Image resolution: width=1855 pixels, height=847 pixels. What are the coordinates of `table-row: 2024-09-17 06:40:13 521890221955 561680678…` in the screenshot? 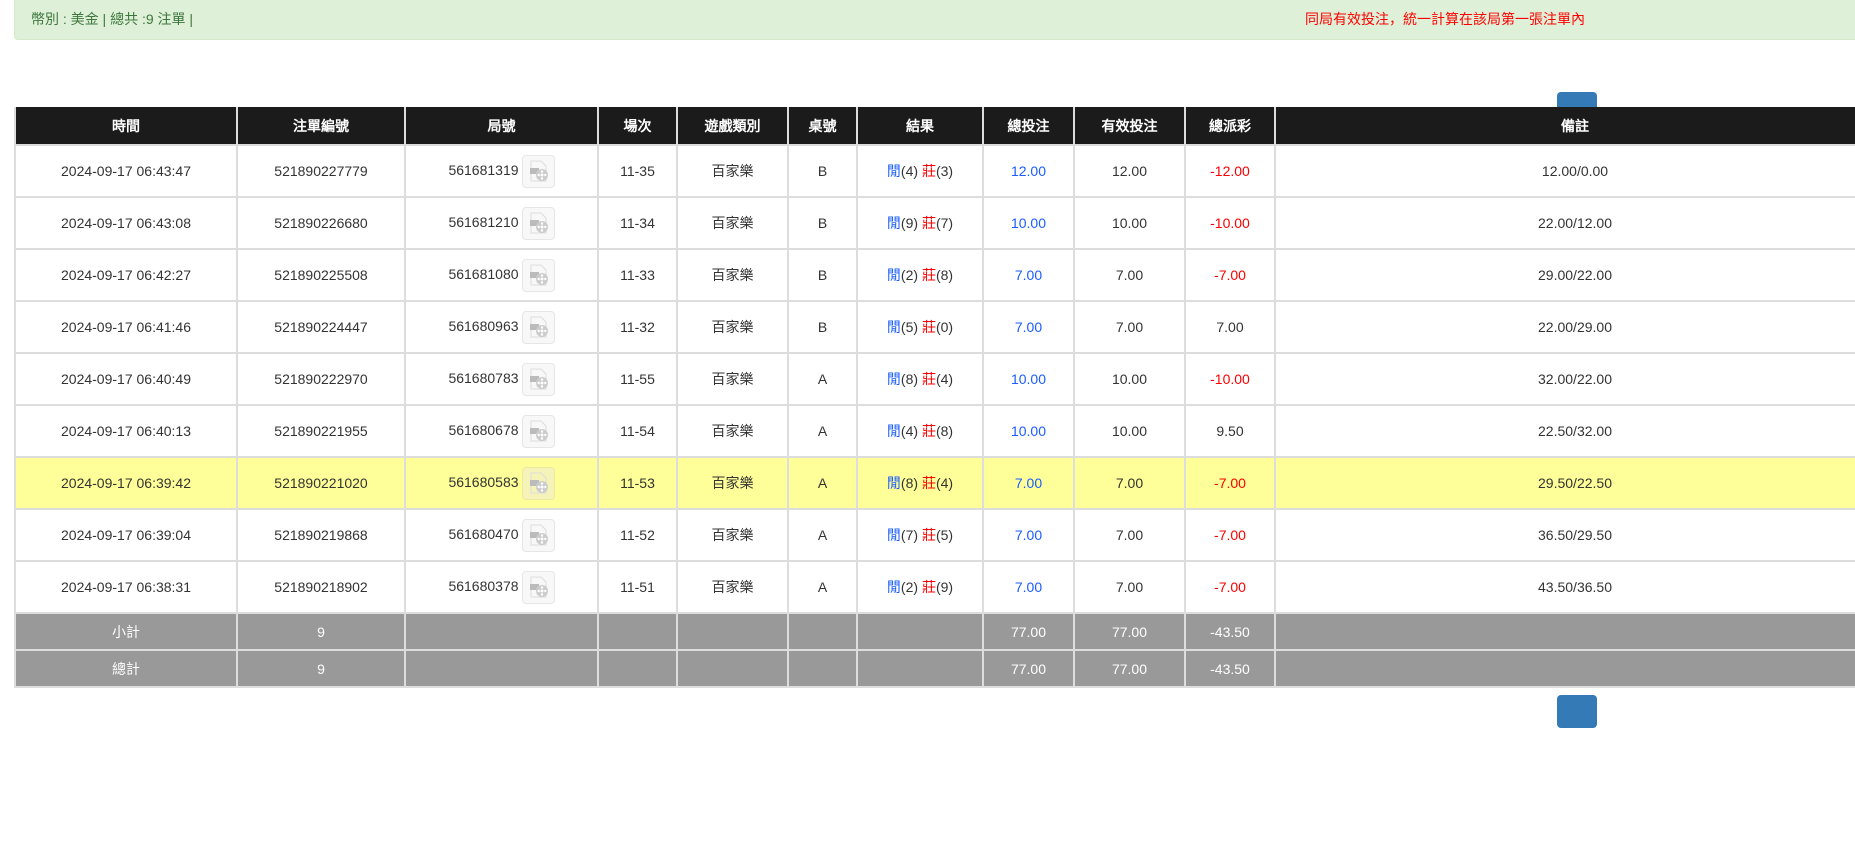 It's located at (934, 431).